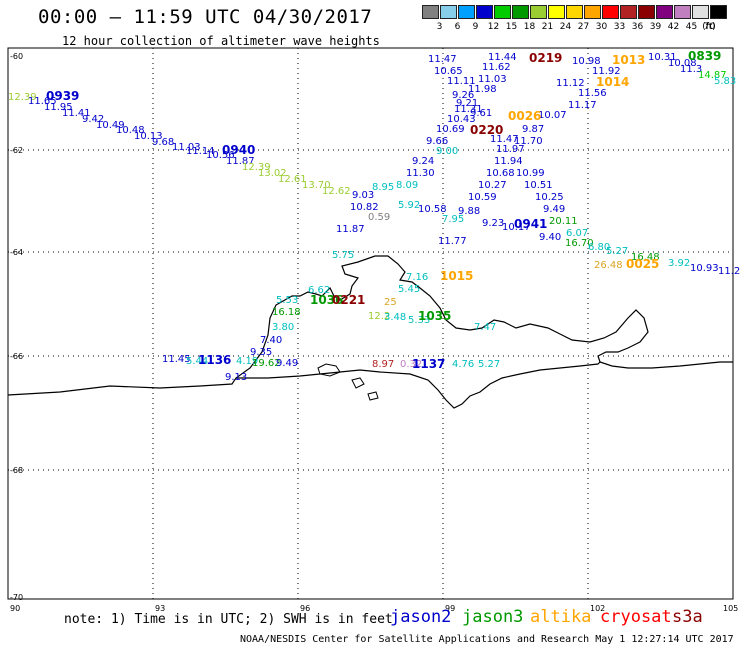 The width and height of the screenshot is (740, 650). I want to click on time-marker: 1015, so click(456, 276).